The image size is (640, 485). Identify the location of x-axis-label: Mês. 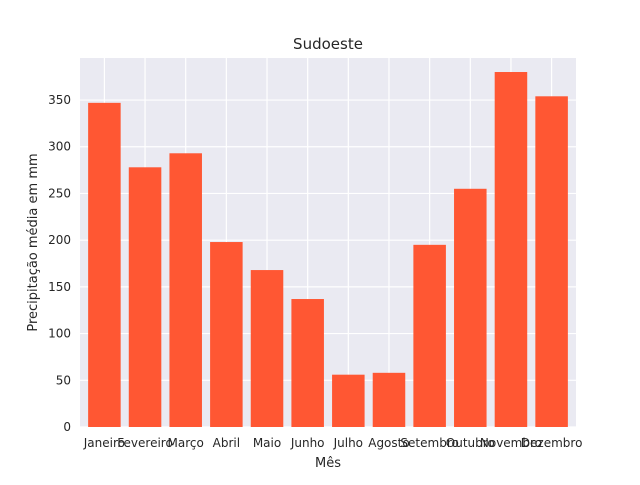
(328, 463).